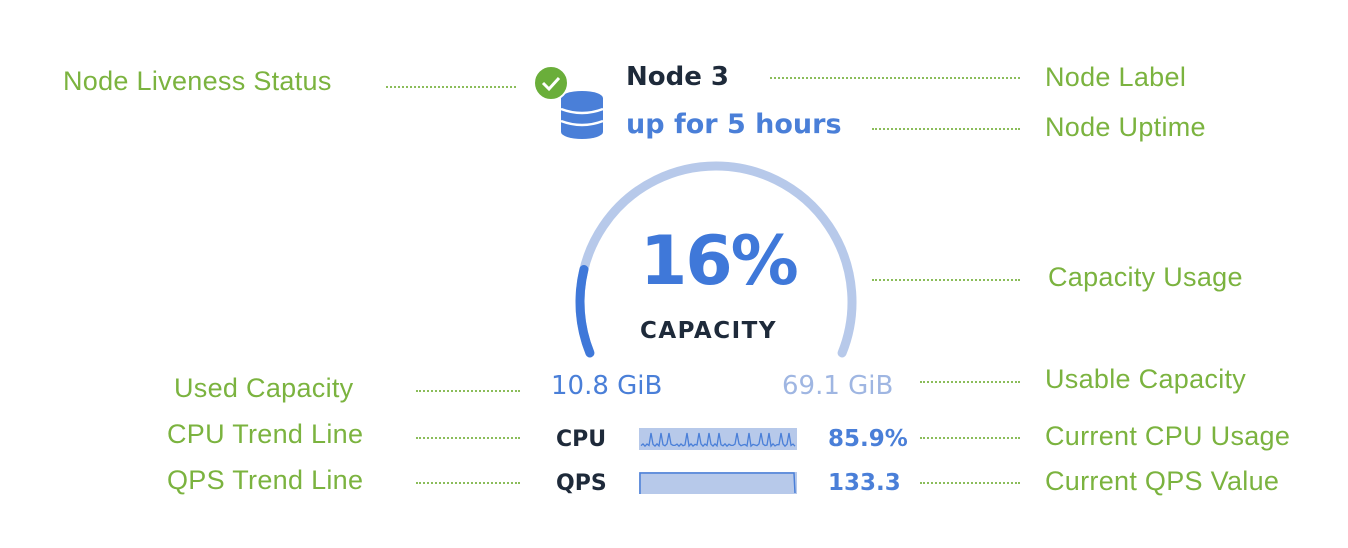 This screenshot has height=548, width=1348. I want to click on node-label: Node 3, so click(678, 77).